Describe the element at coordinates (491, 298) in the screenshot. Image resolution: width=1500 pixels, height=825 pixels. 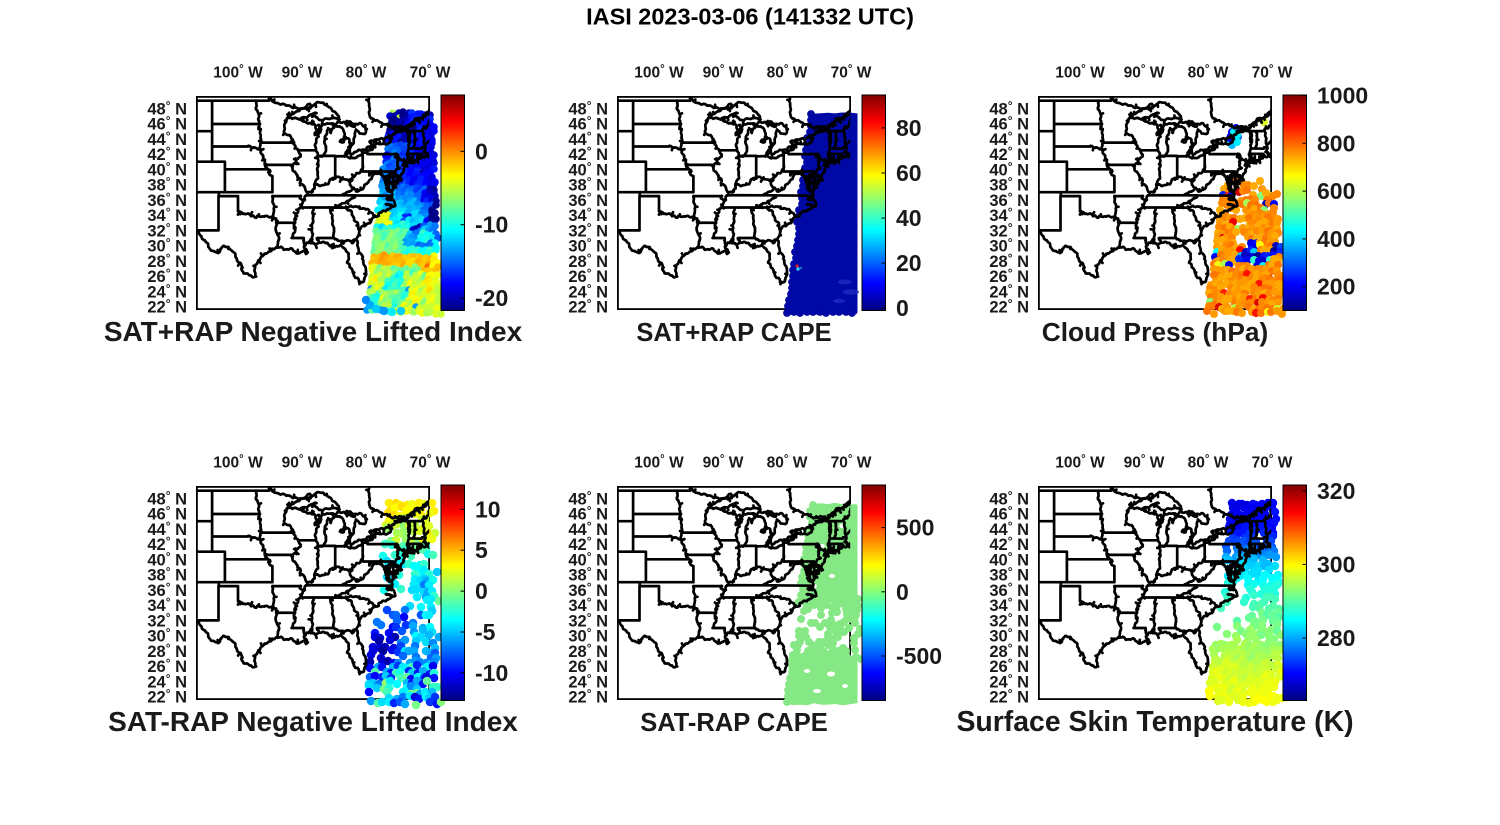
I see `svg-text: -20` at that location.